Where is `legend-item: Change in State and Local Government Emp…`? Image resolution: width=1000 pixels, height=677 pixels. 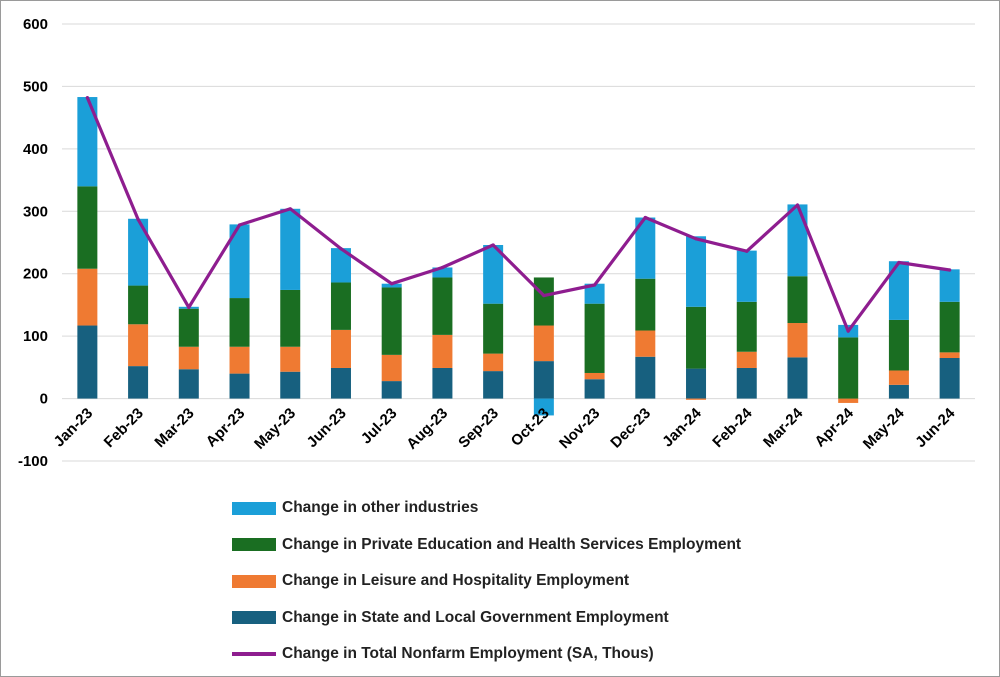 legend-item: Change in State and Local Government Emp… is located at coordinates (486, 618).